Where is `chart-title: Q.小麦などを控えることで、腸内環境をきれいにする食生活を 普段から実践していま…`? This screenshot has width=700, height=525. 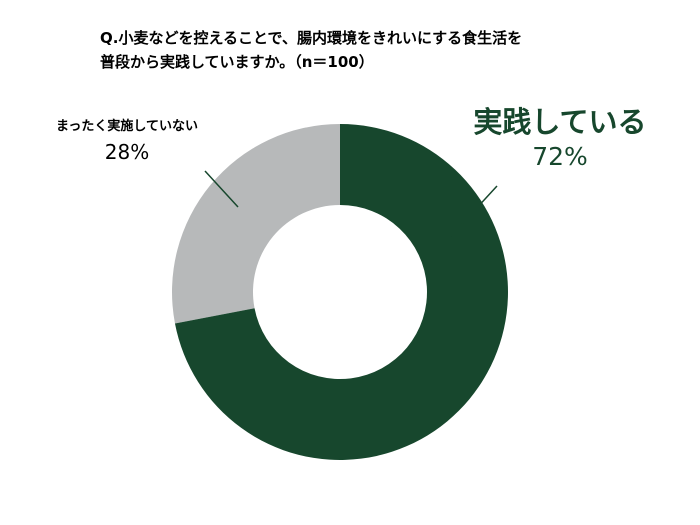
chart-title: Q.小麦などを控えることで、腸内環境をきれいにする食生活を 普段から実践していま… is located at coordinates (311, 50).